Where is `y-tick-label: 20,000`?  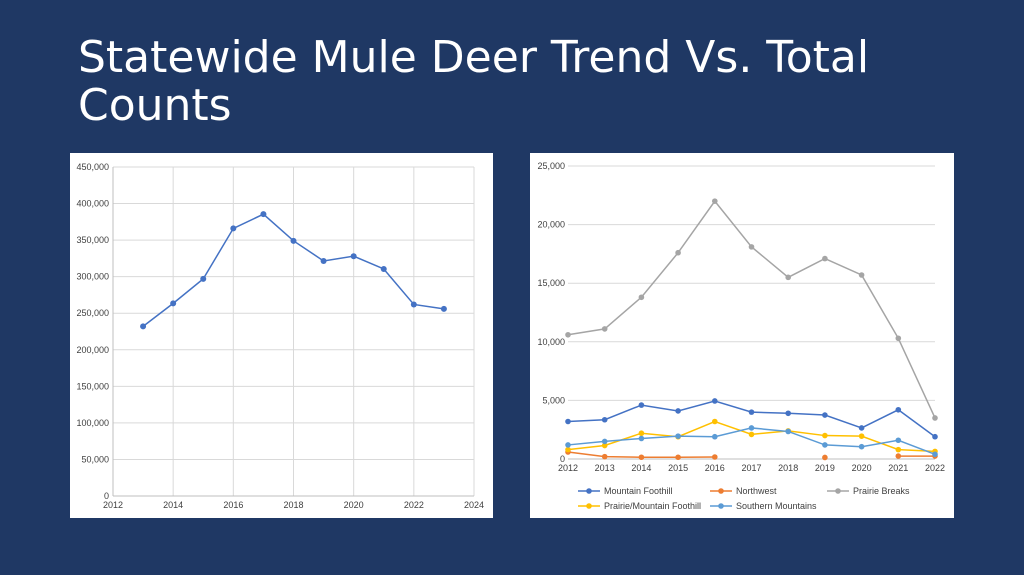 y-tick-label: 20,000 is located at coordinates (551, 225).